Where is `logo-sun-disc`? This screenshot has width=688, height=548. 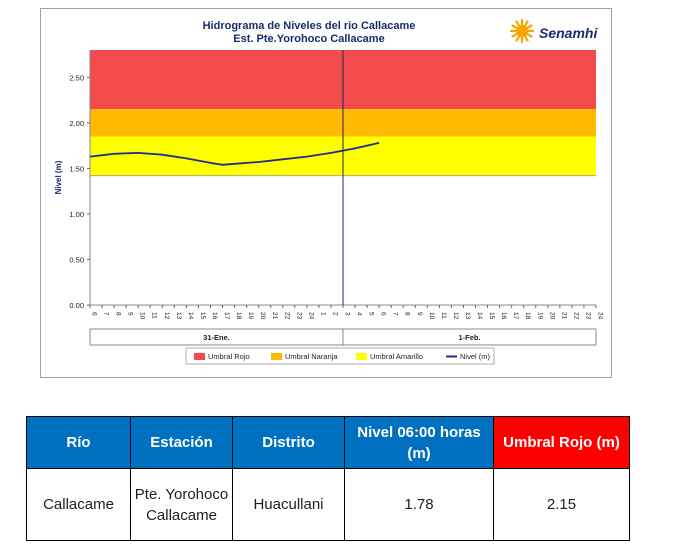 logo-sun-disc is located at coordinates (522, 31).